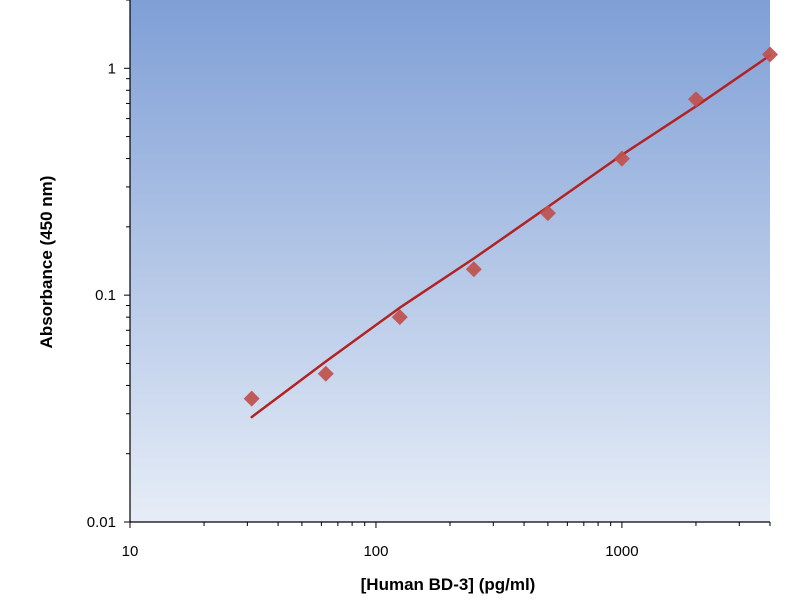  What do you see at coordinates (46, 262) in the screenshot?
I see `y-axis-title: Absorbance (450 nm)` at bounding box center [46, 262].